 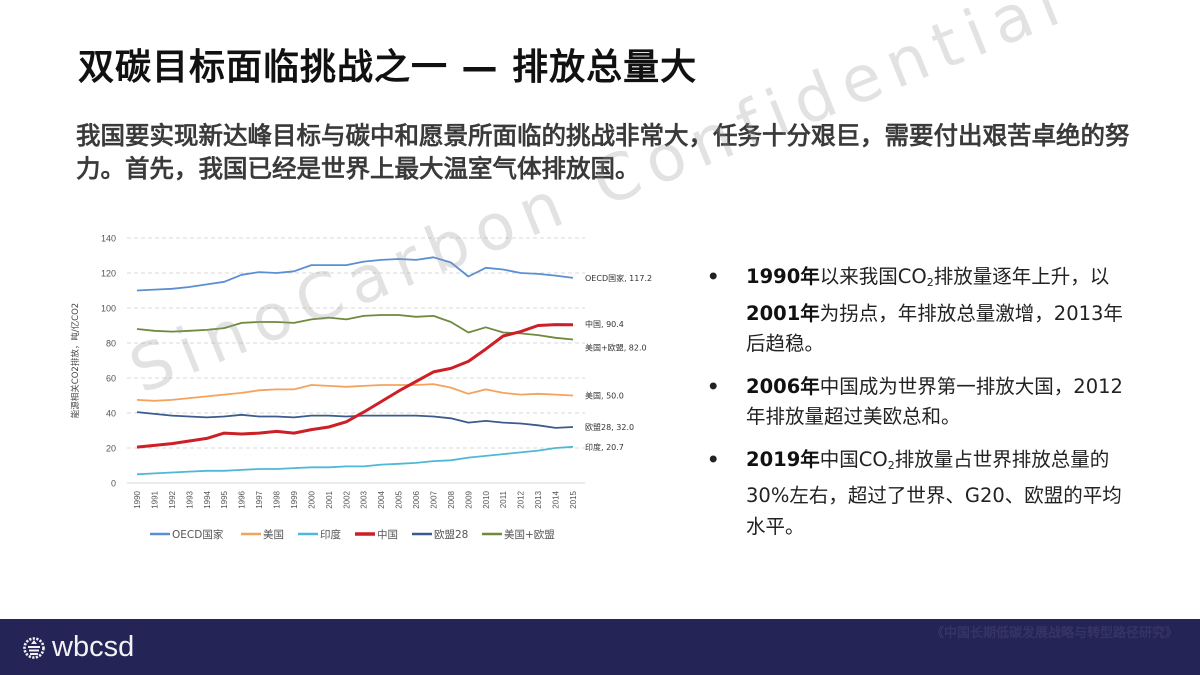 I want to click on logo-text: wbcsd, so click(x=93, y=647).